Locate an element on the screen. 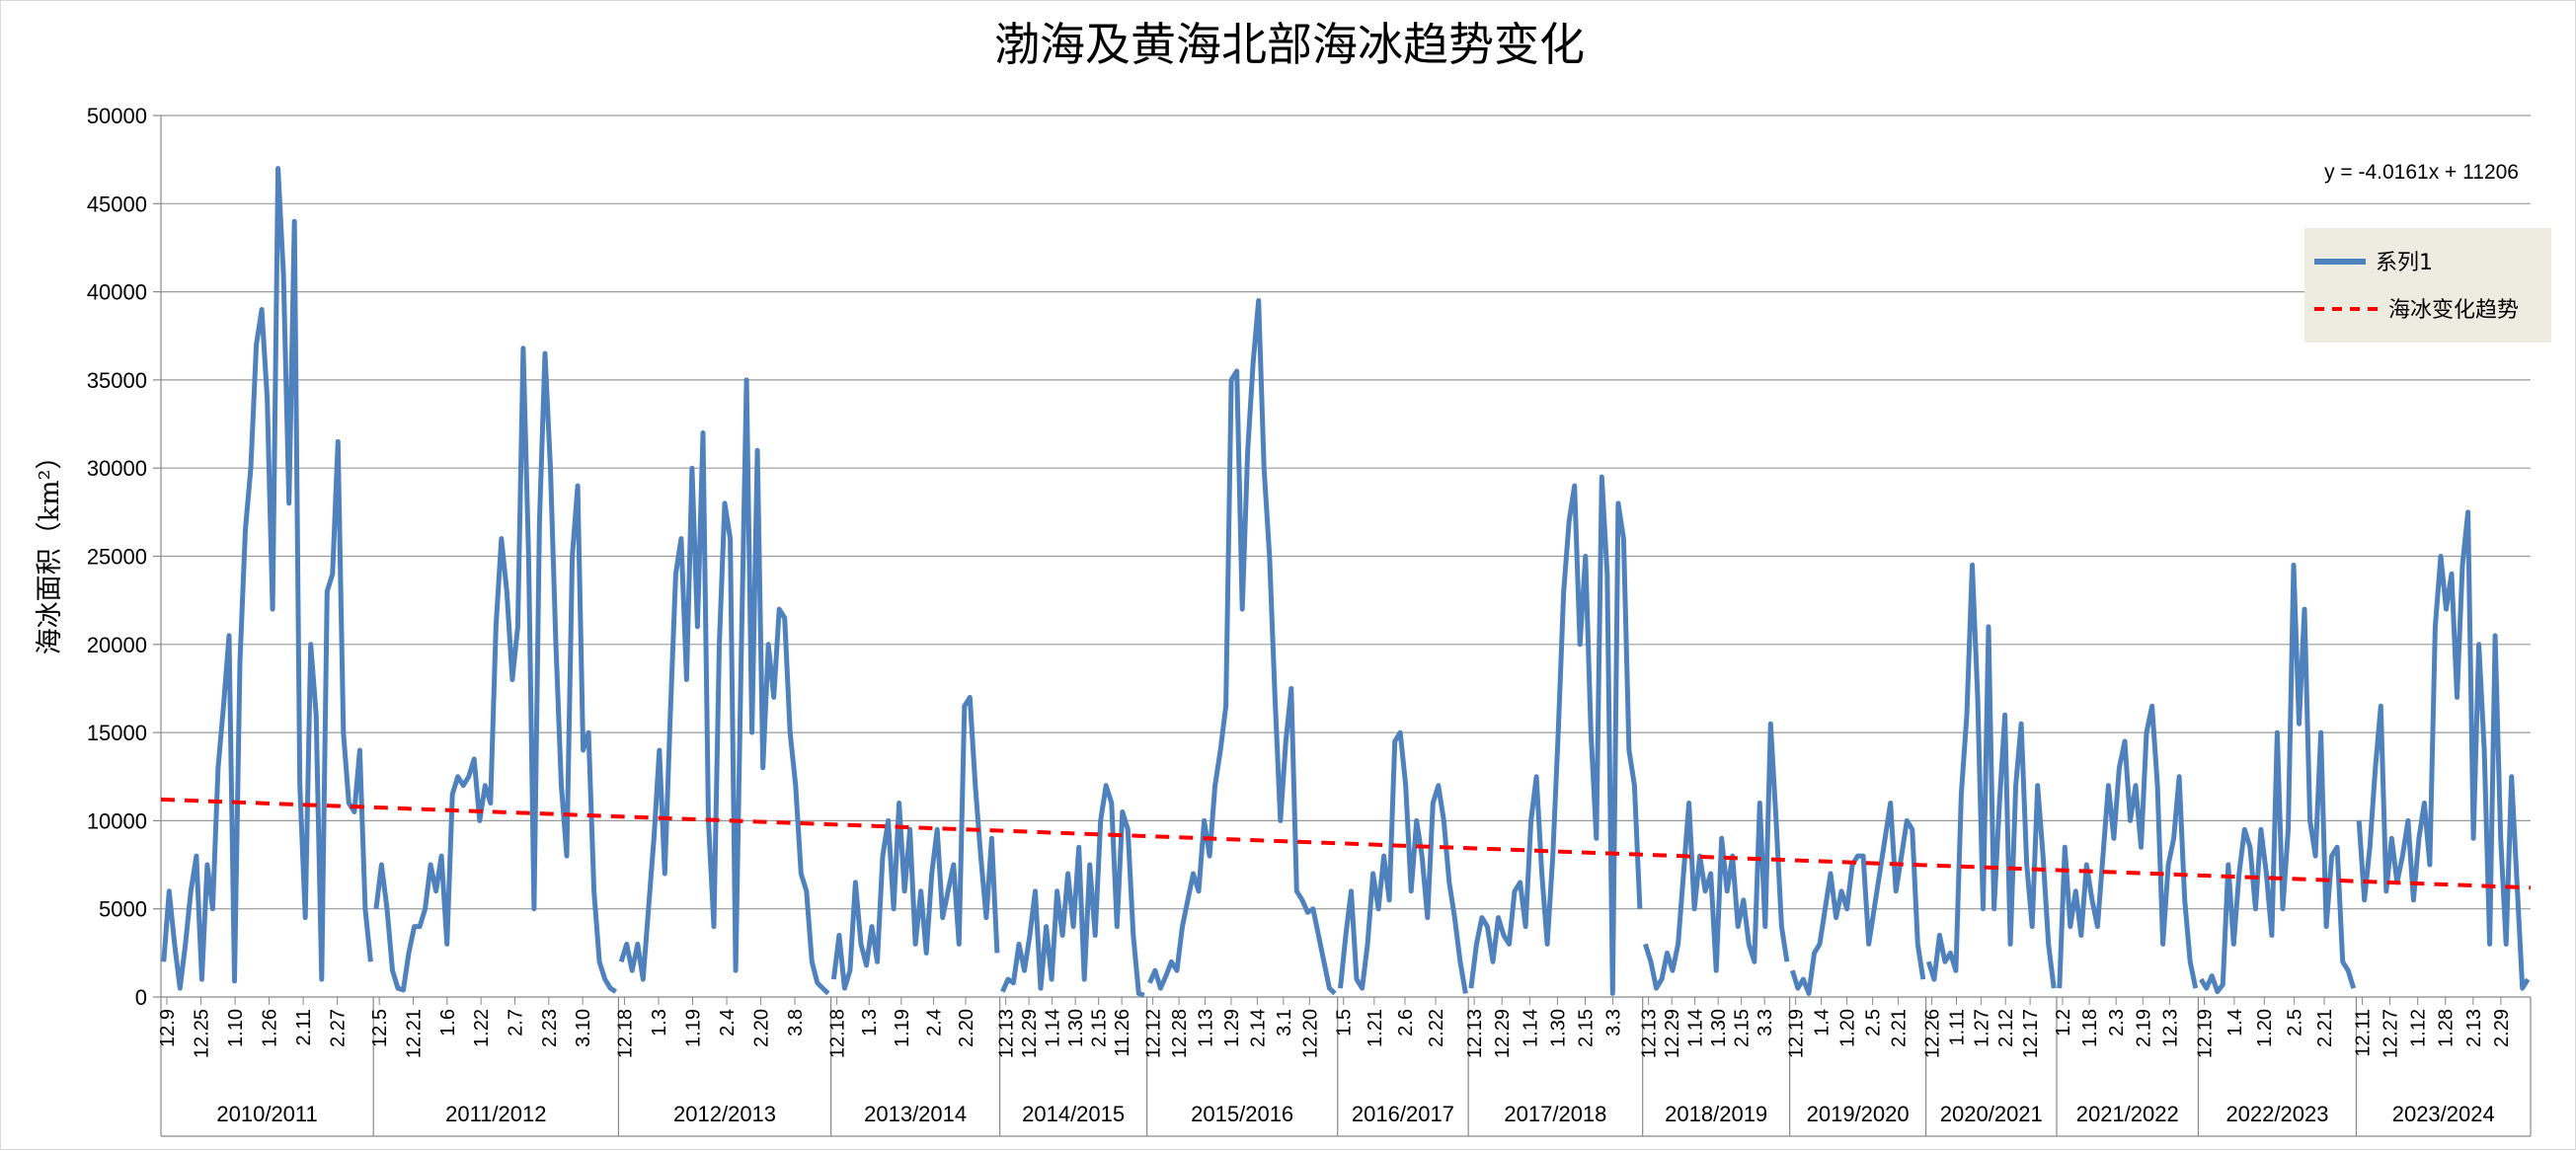 This screenshot has height=1151, width=2576. y-tick-label: 45000 is located at coordinates (117, 204).